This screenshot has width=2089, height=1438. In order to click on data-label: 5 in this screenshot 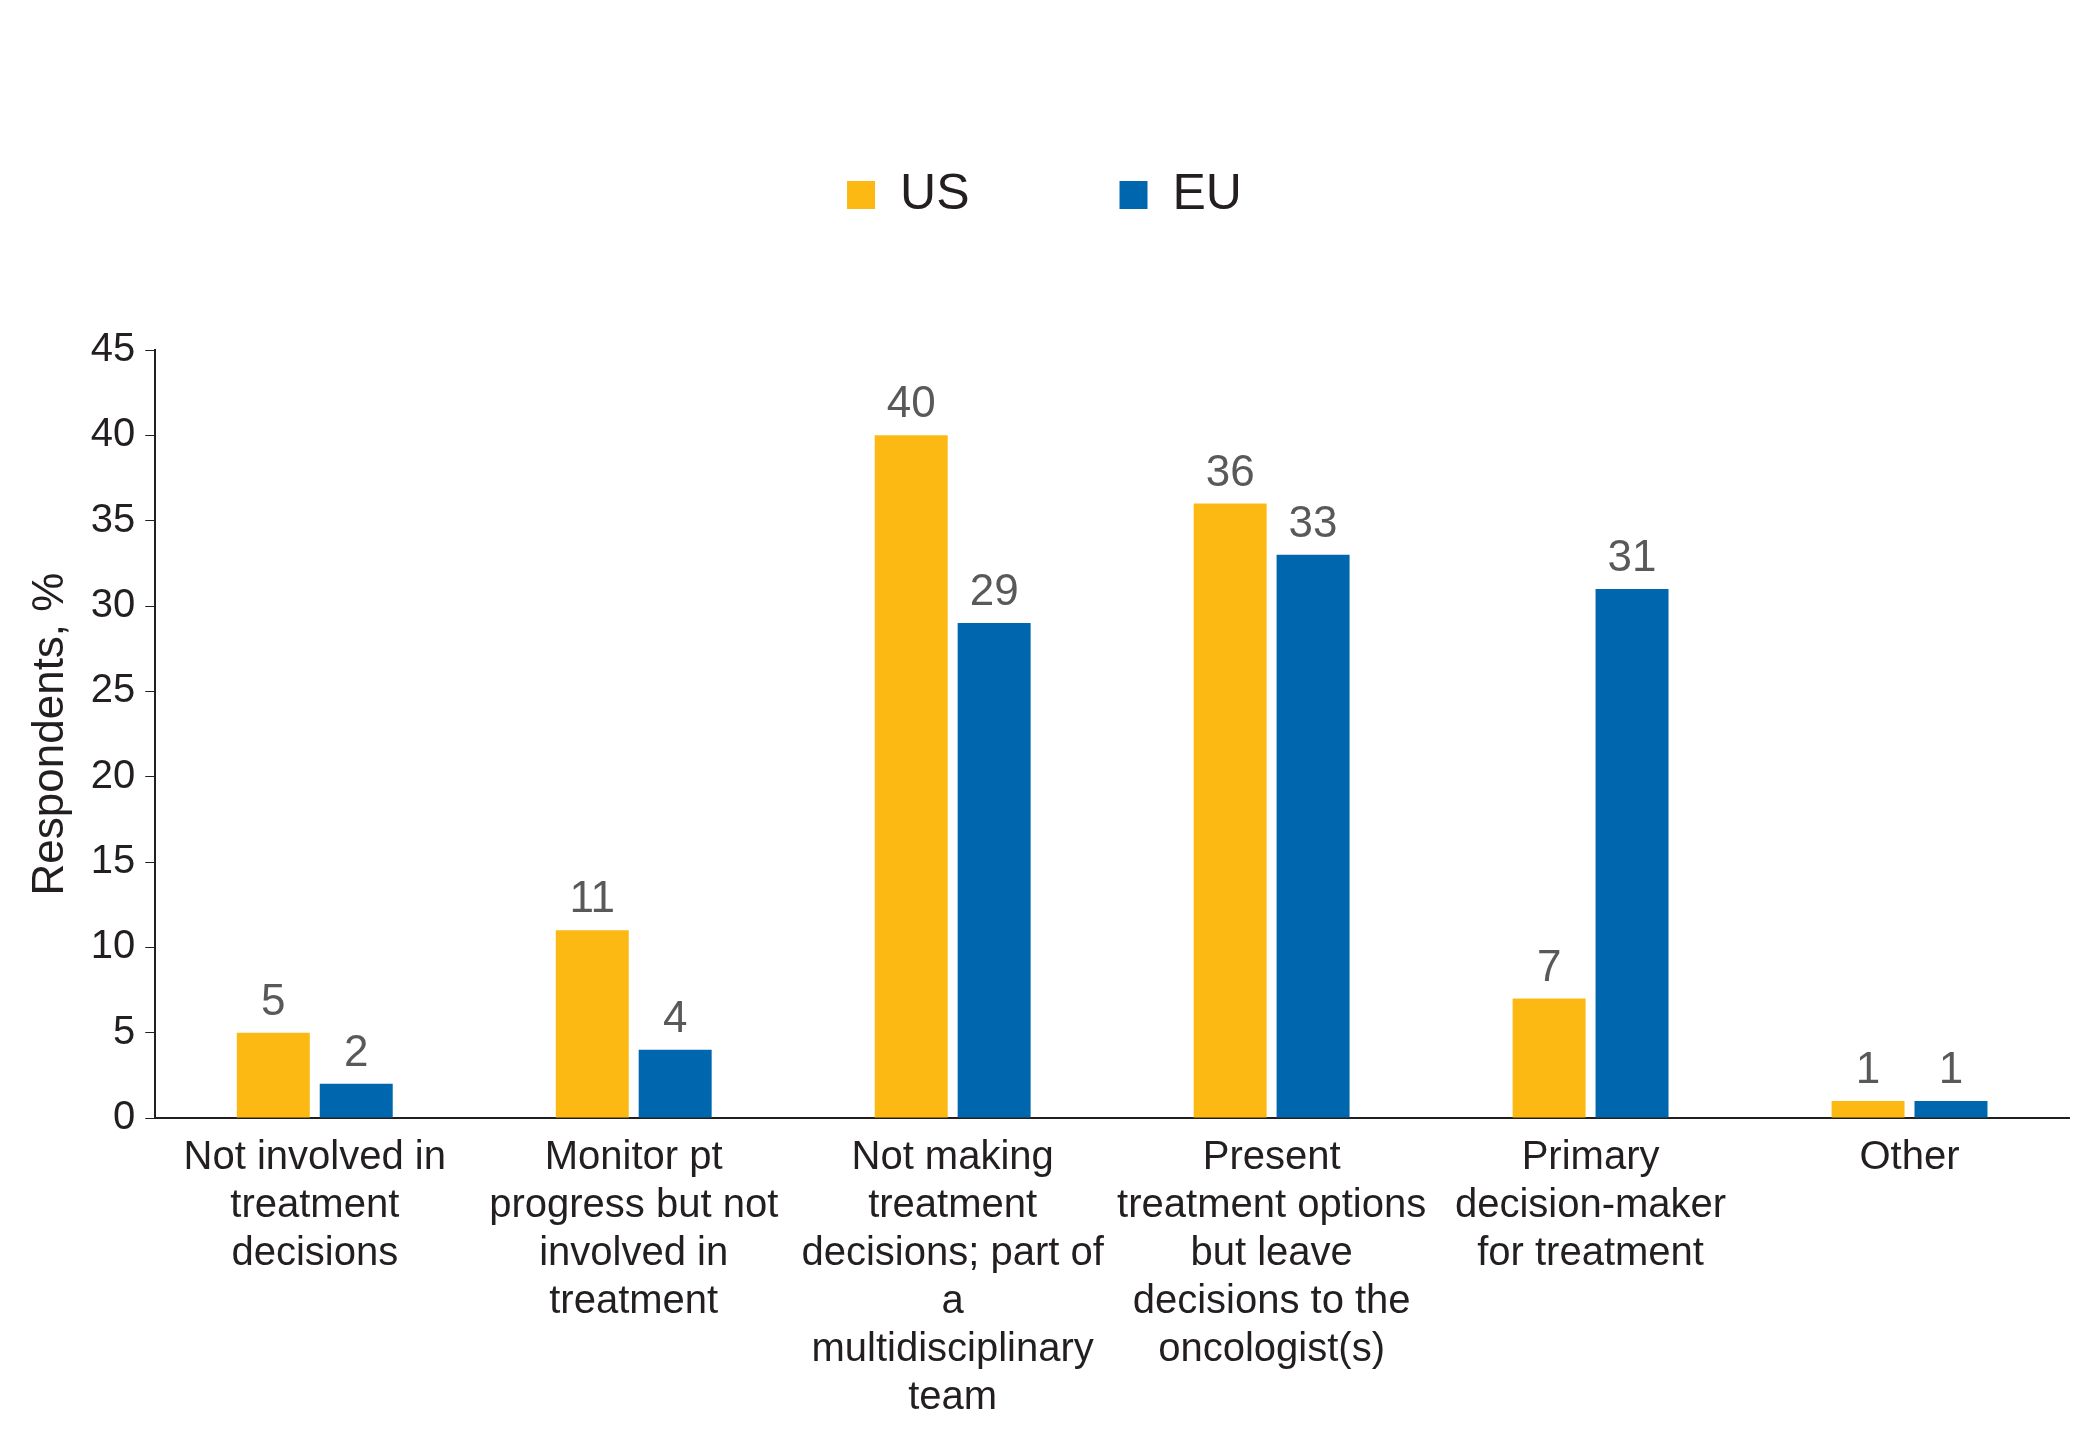, I will do `click(273, 999)`.